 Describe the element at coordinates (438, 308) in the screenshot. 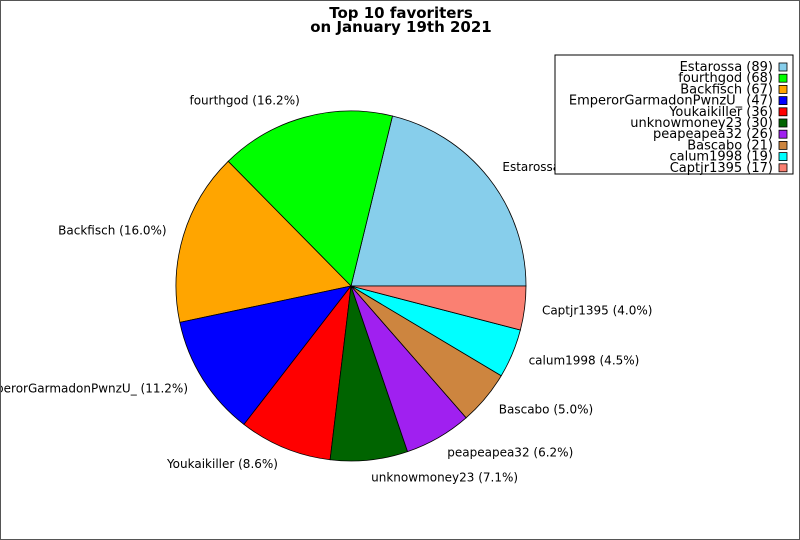

I see `pie-slice-Captjr1395` at that location.